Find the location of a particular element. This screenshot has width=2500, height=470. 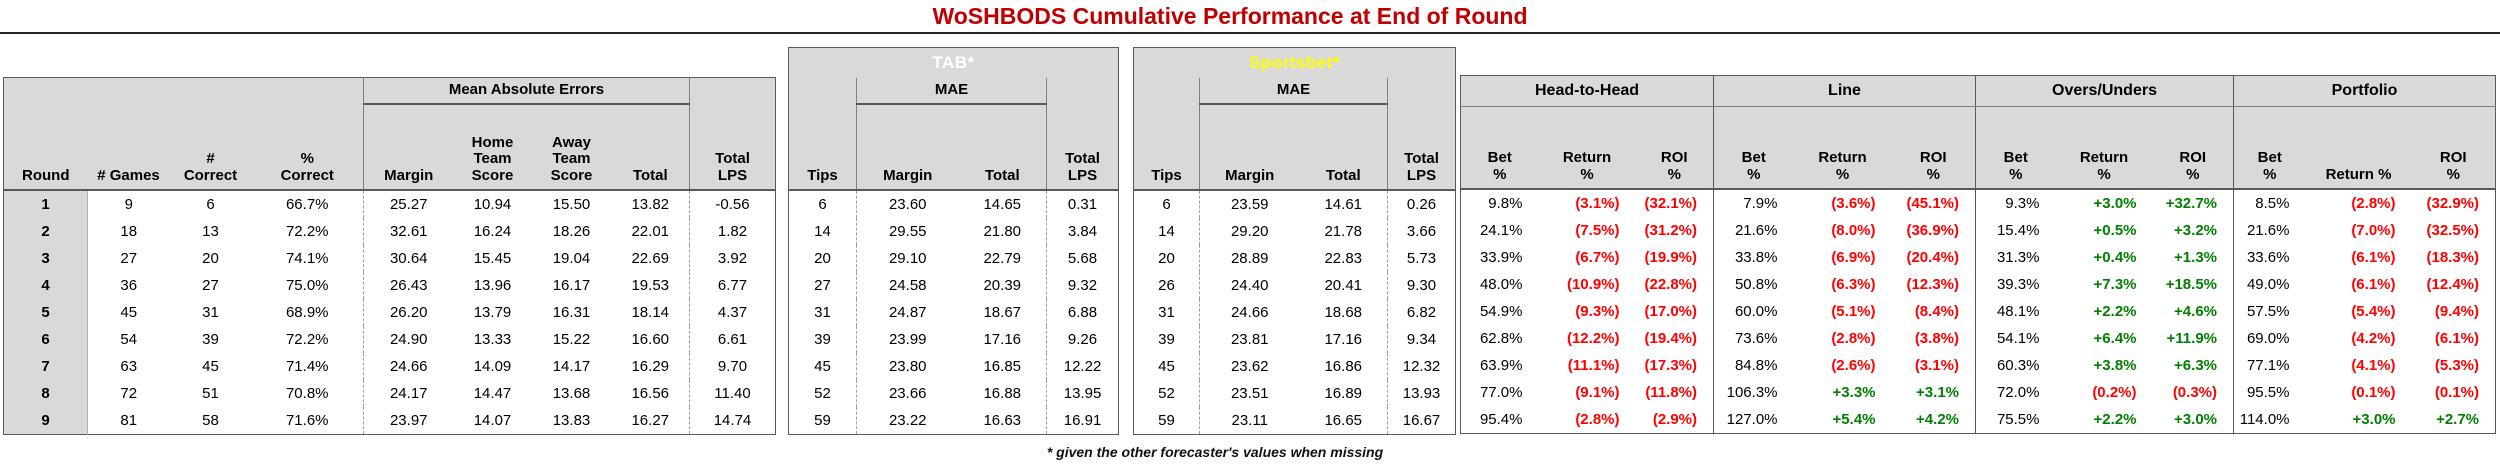

cell: 24.58 is located at coordinates (907, 285).